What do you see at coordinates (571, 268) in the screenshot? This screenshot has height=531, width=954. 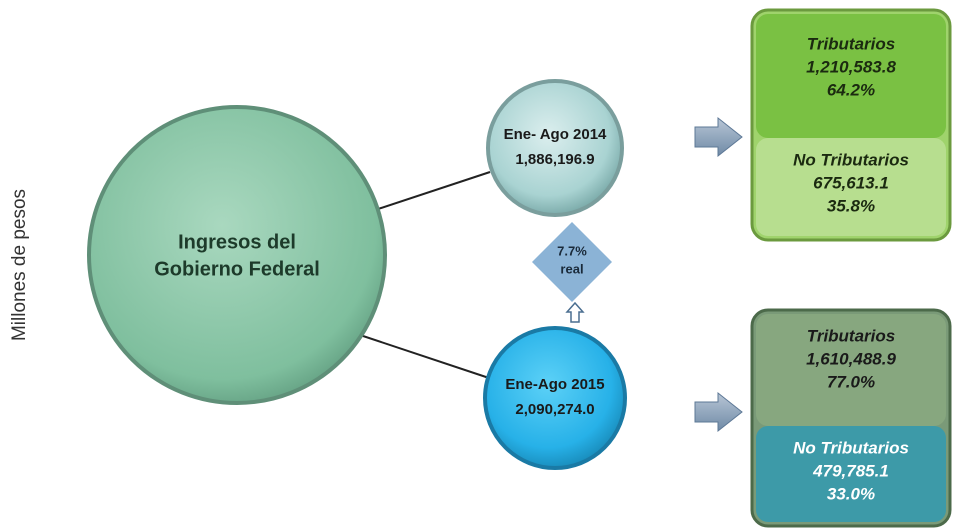 I see `growth-note: real` at bounding box center [571, 268].